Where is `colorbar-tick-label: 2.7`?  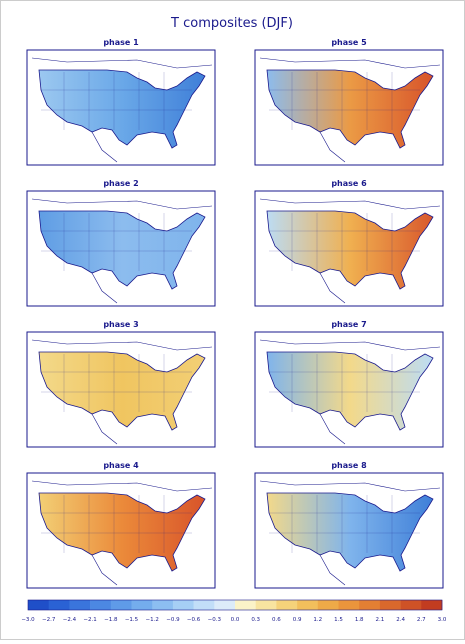 colorbar-tick-label: 2.7 is located at coordinates (421, 620).